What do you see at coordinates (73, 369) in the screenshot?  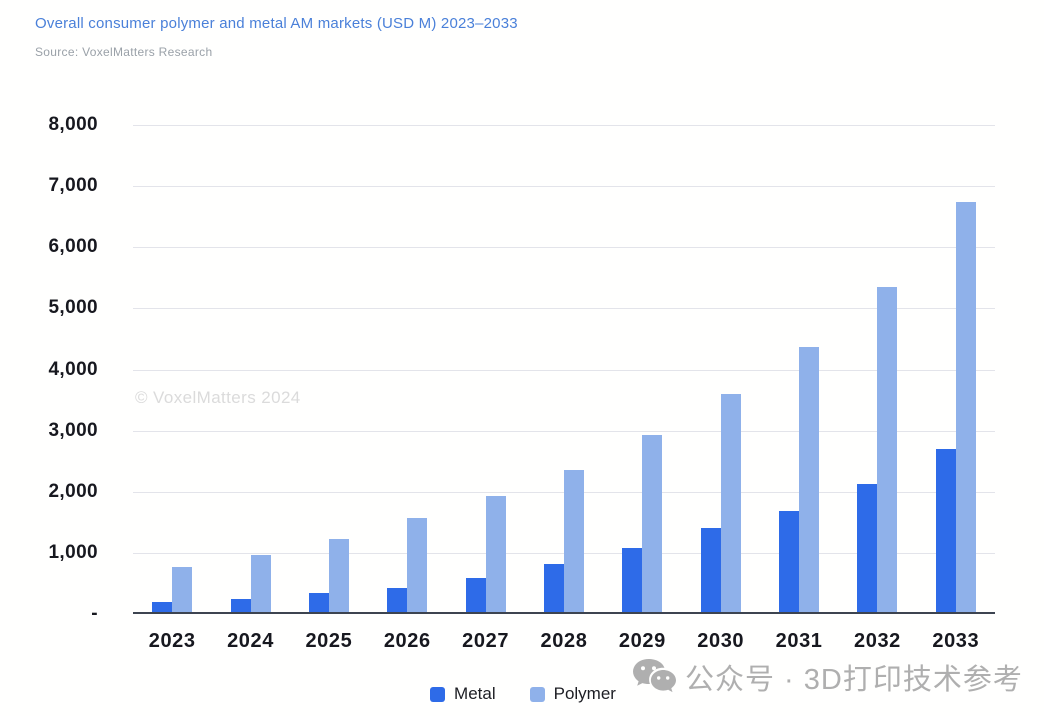 I see `y-axis-label-4000: 4,000` at bounding box center [73, 369].